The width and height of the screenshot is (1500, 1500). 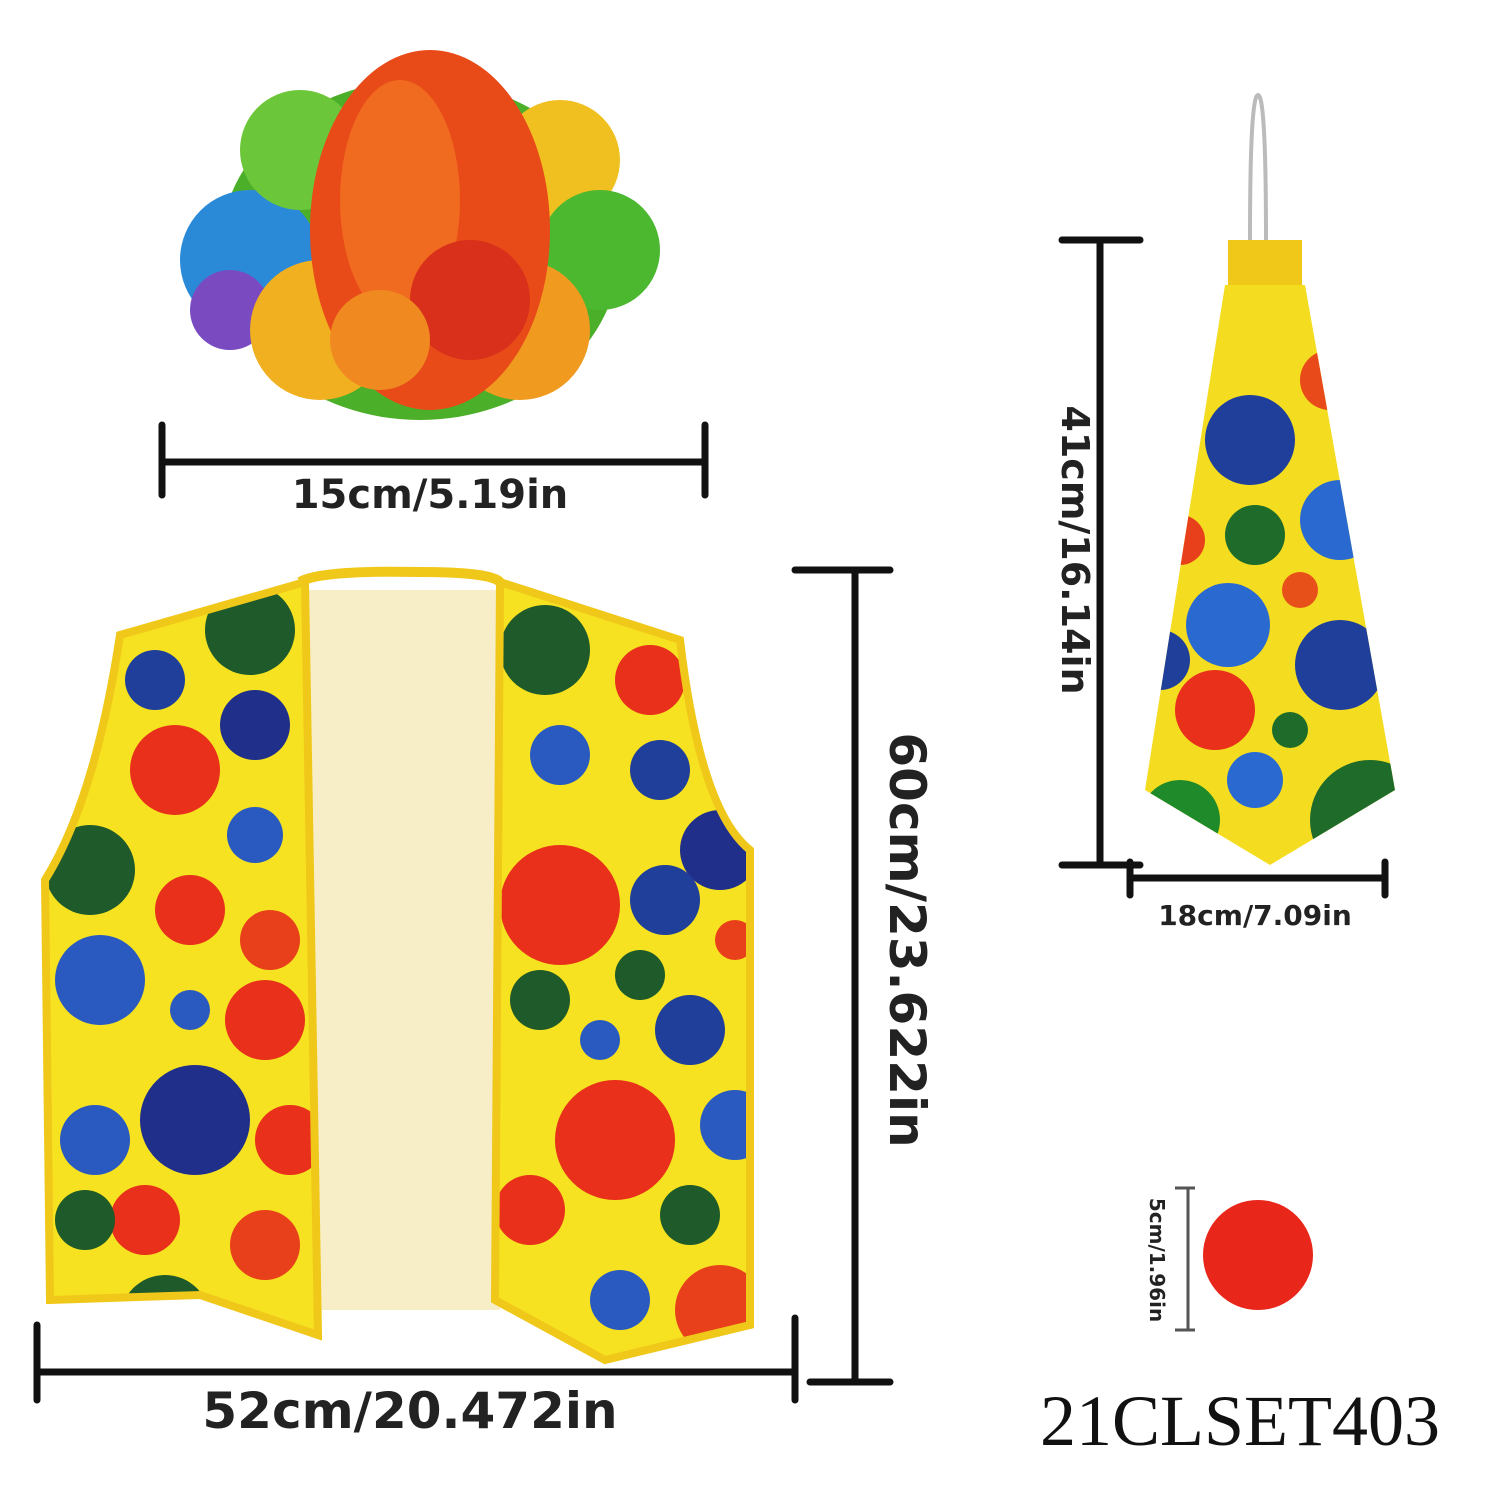 What do you see at coordinates (1185, 1259) in the screenshot?
I see `nose-dimension` at bounding box center [1185, 1259].